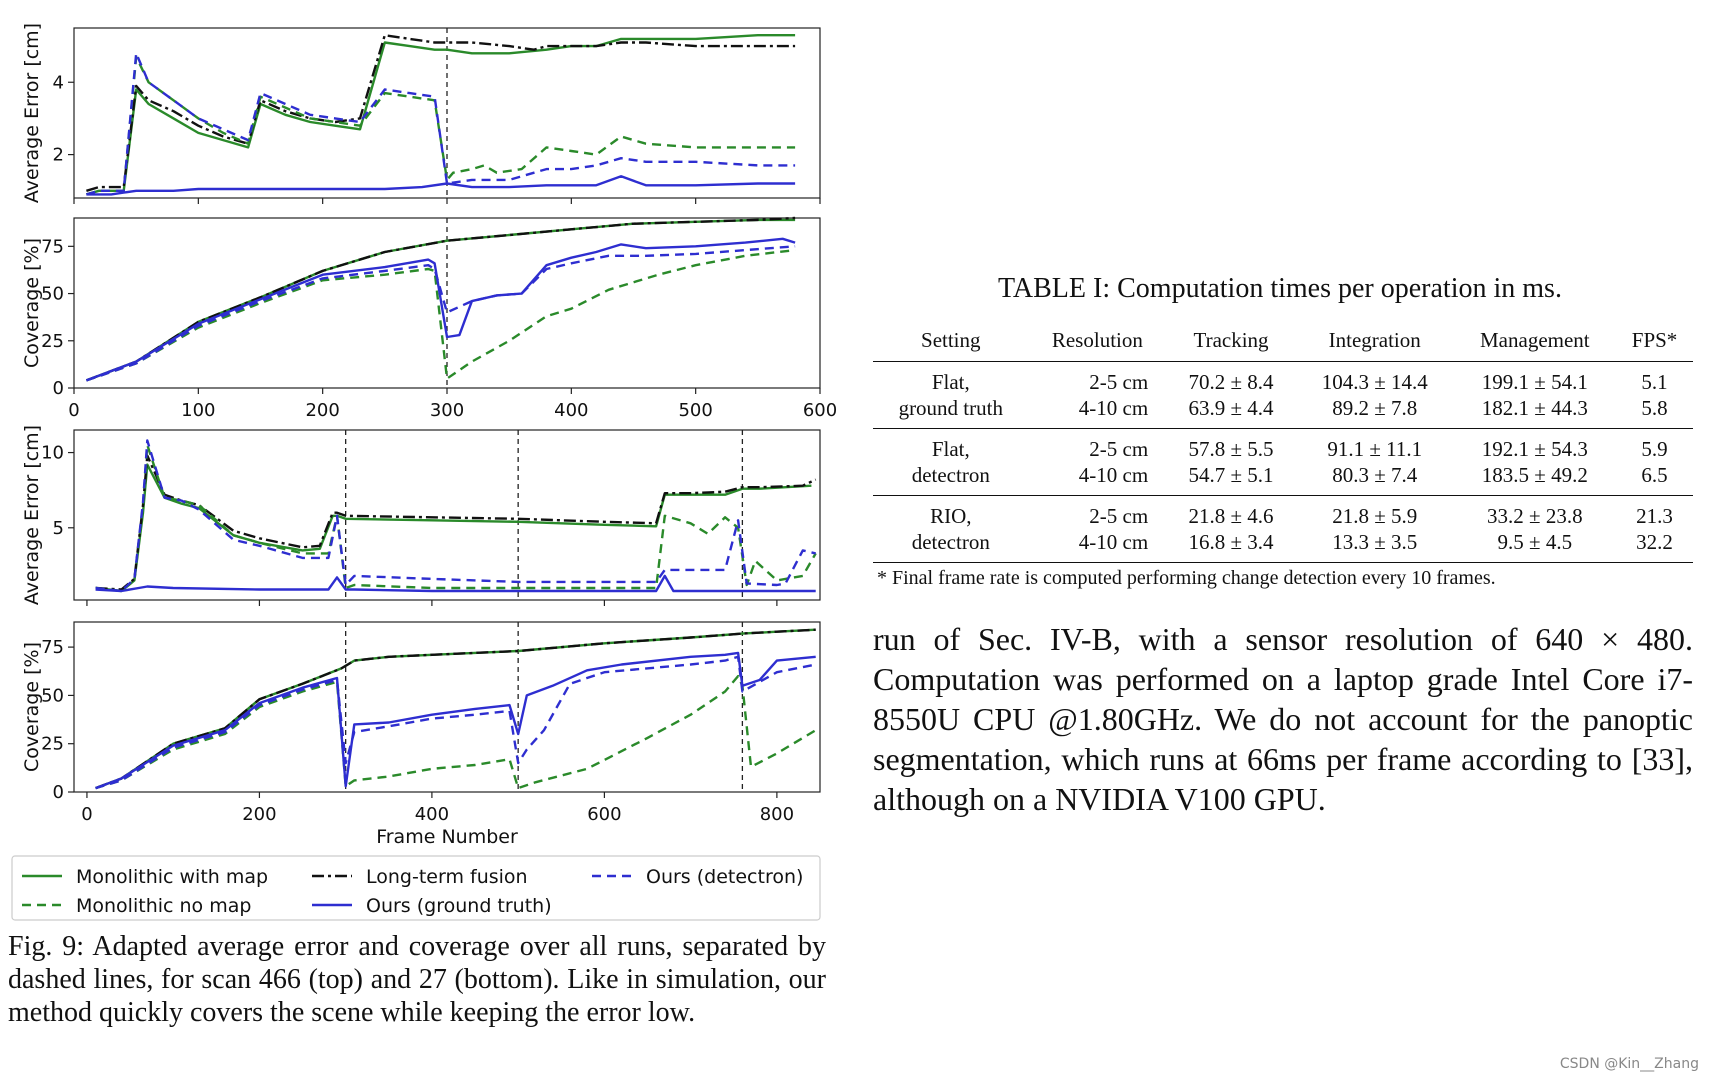 Image resolution: width=1711 pixels, height=1080 pixels. What do you see at coordinates (58, 528) in the screenshot?
I see `y-tick-label: 5` at bounding box center [58, 528].